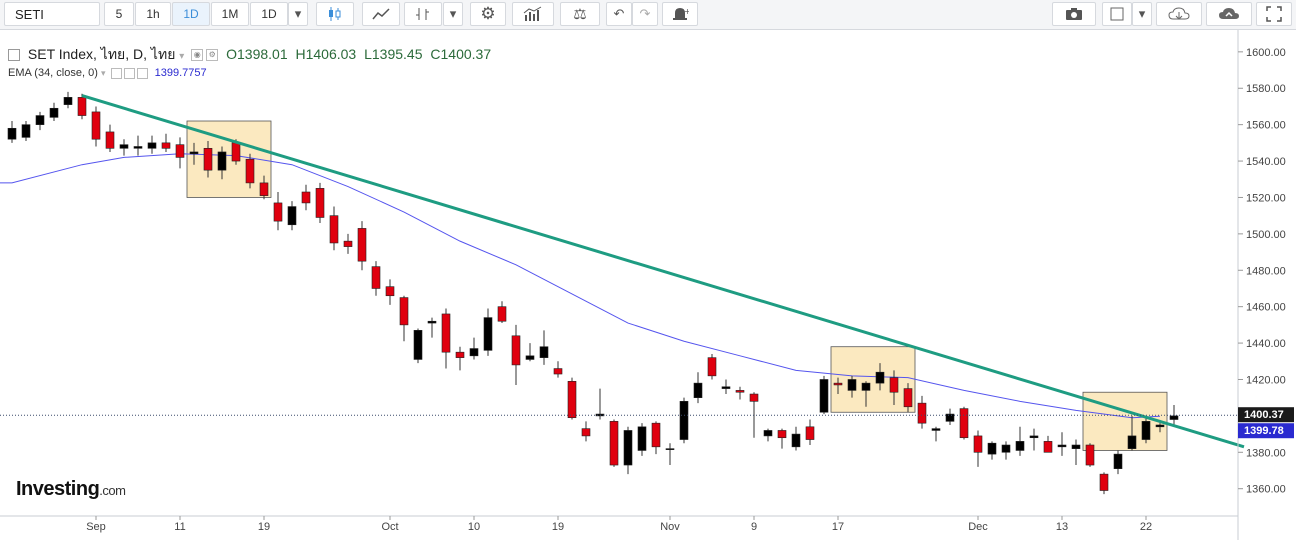  Describe the element at coordinates (645, 14) in the screenshot. I see `redo-icon: ↷` at that location.